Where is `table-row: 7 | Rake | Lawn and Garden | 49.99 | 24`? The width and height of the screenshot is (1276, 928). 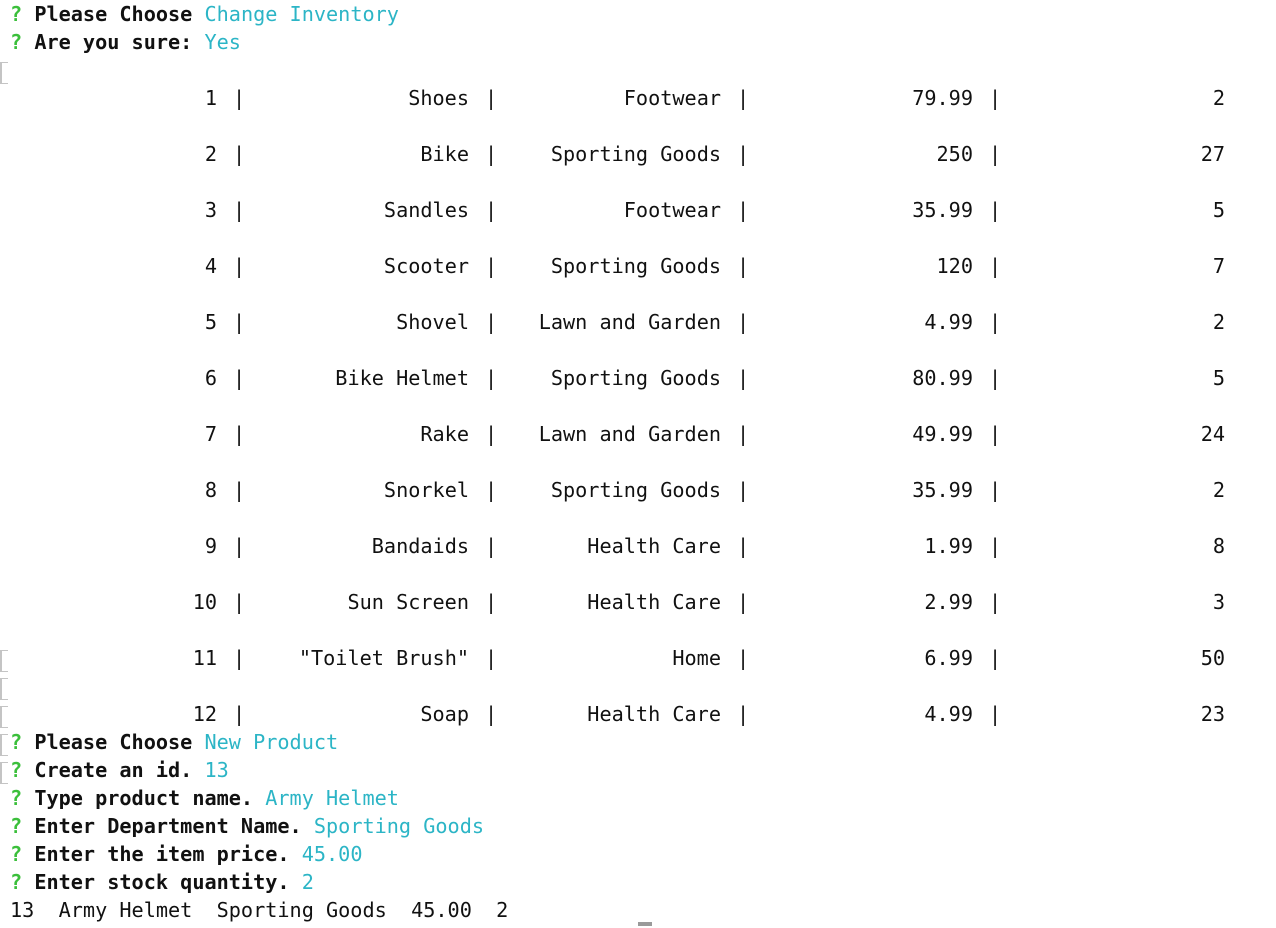
table-row: 7 | Rake | Lawn and Garden | 49.99 | 24 is located at coordinates (638, 434).